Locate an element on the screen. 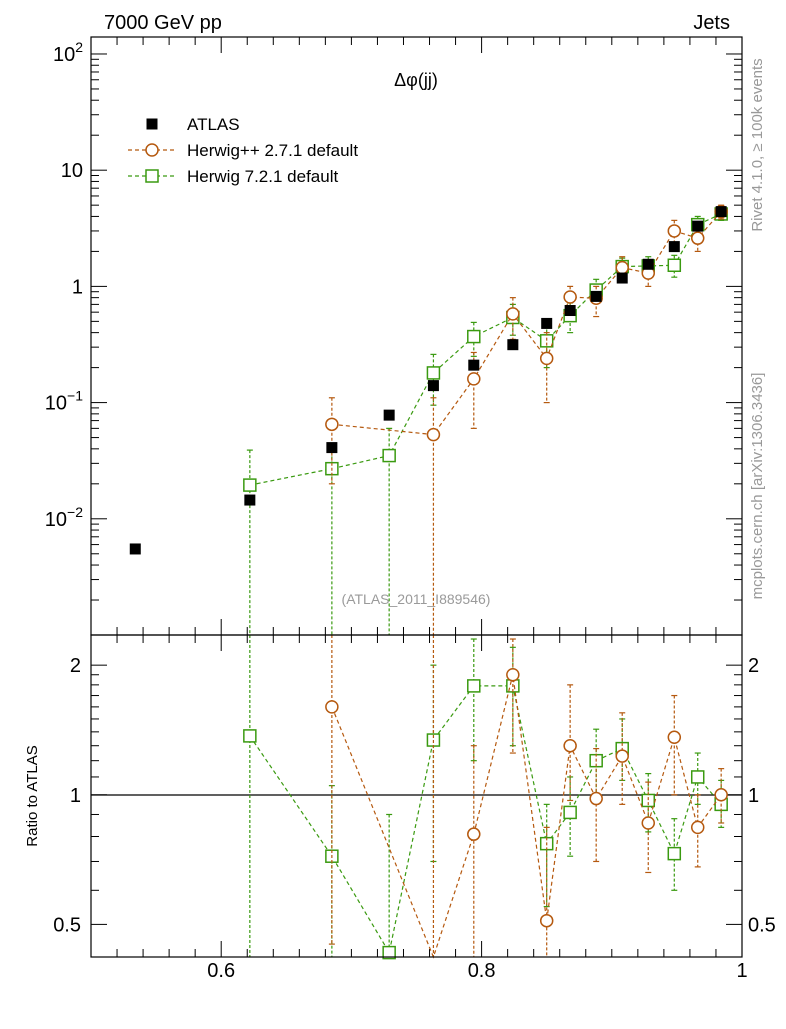 The width and height of the screenshot is (786, 1029). ratio-axis-label: Ratio to ATLAS is located at coordinates (32, 795).